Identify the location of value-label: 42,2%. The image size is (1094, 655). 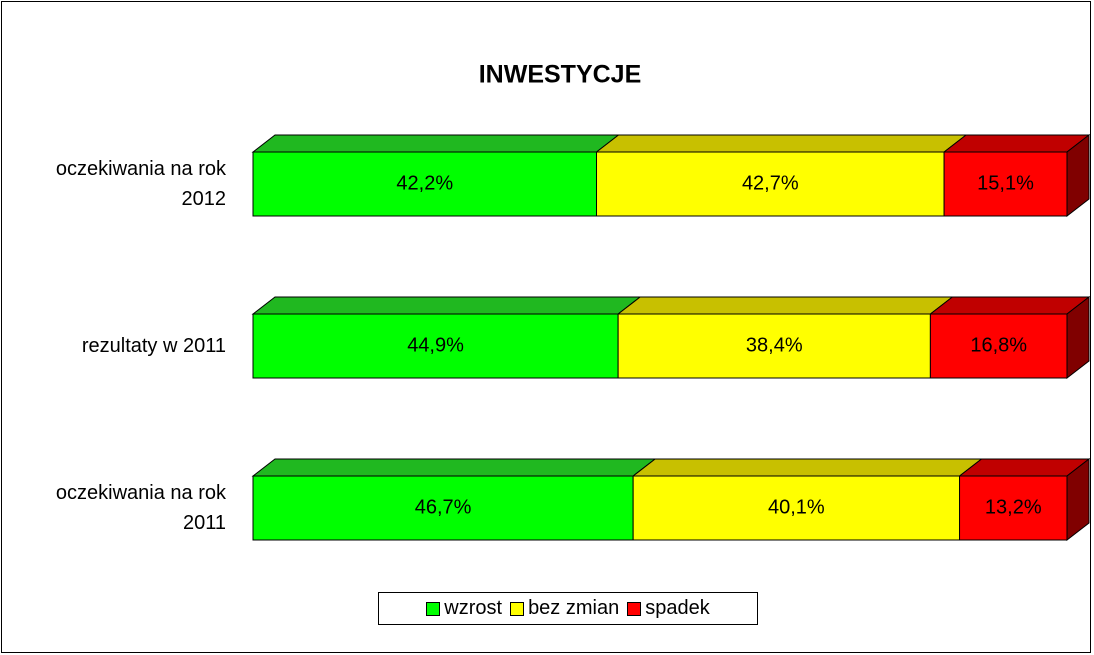
(424, 183).